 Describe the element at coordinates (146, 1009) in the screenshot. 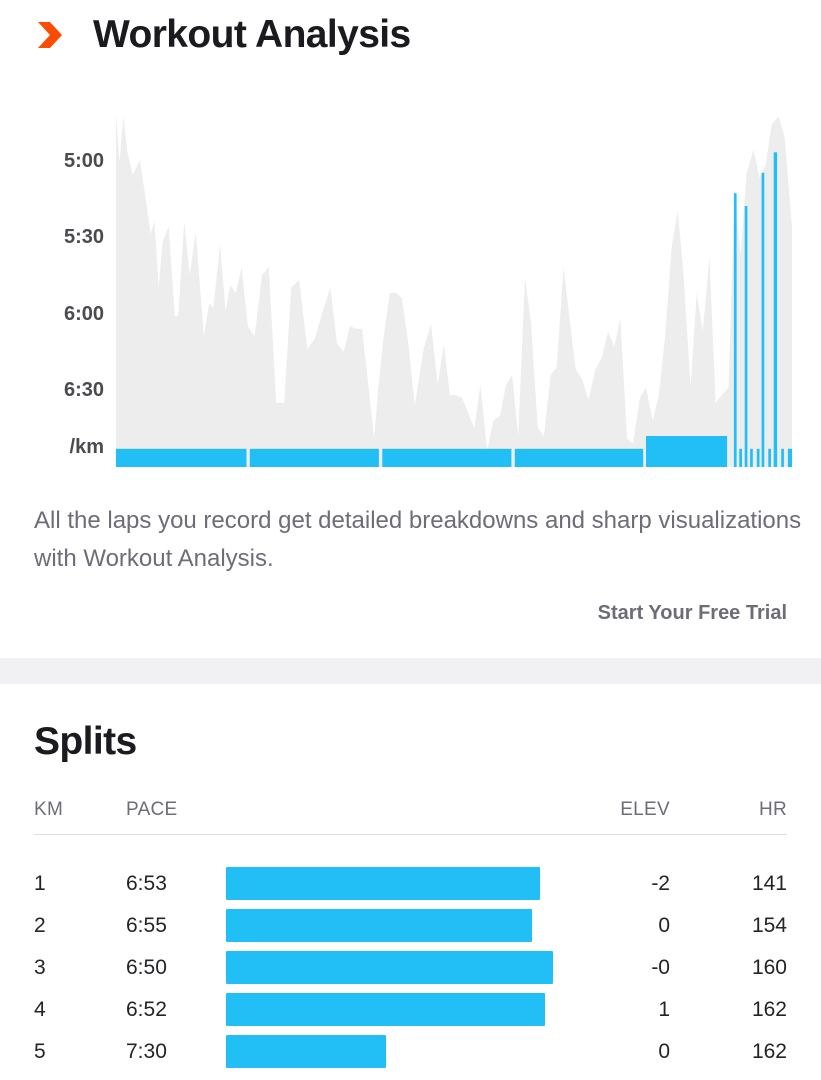

I see `split-pace: 6:52` at that location.